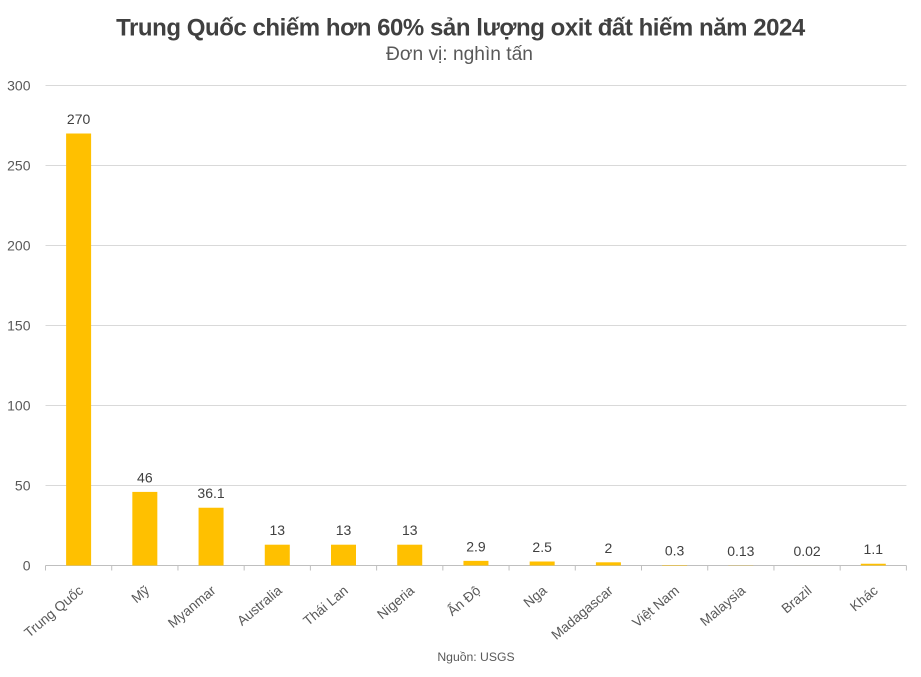 The height and width of the screenshot is (677, 921). Describe the element at coordinates (79, 119) in the screenshot. I see `svg-text: 270` at that location.